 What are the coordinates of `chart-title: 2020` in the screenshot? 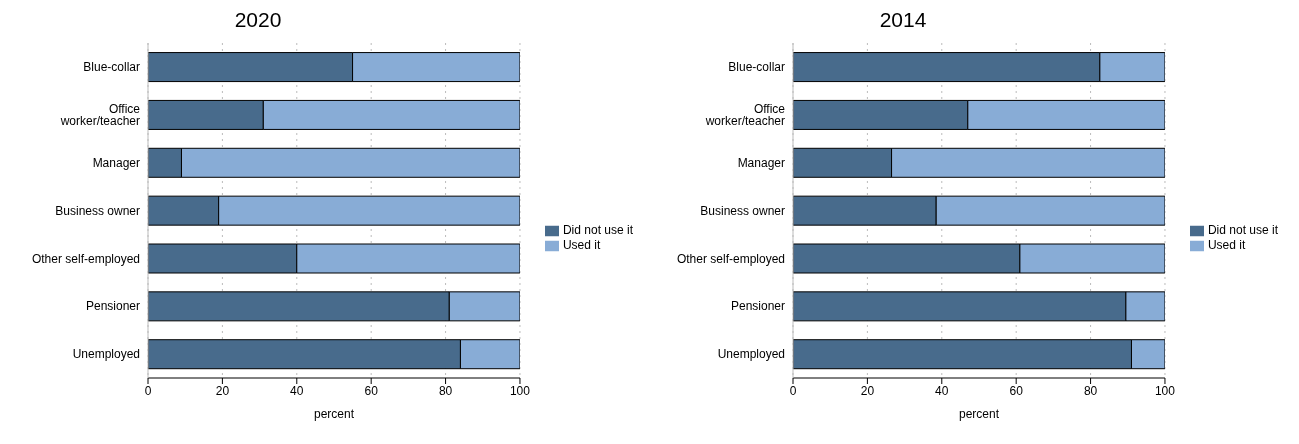 It's located at (258, 20).